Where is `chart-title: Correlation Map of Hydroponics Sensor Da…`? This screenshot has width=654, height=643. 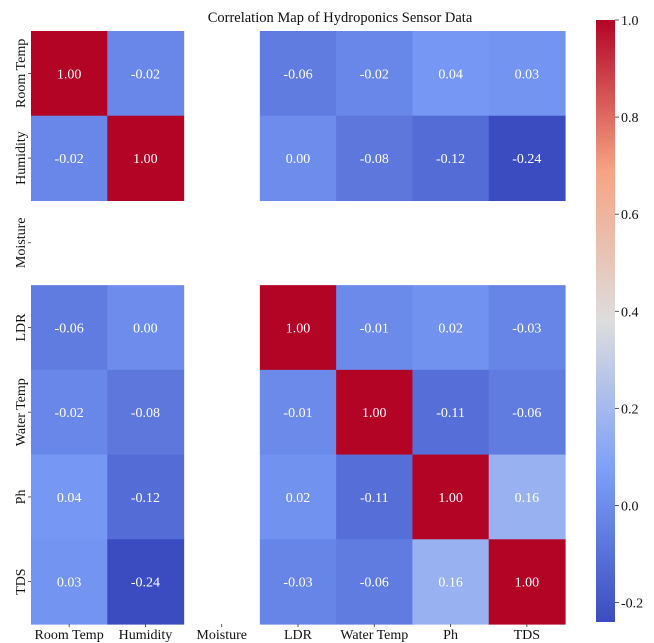
chart-title: Correlation Map of Hydroponics Sensor Da… is located at coordinates (340, 18).